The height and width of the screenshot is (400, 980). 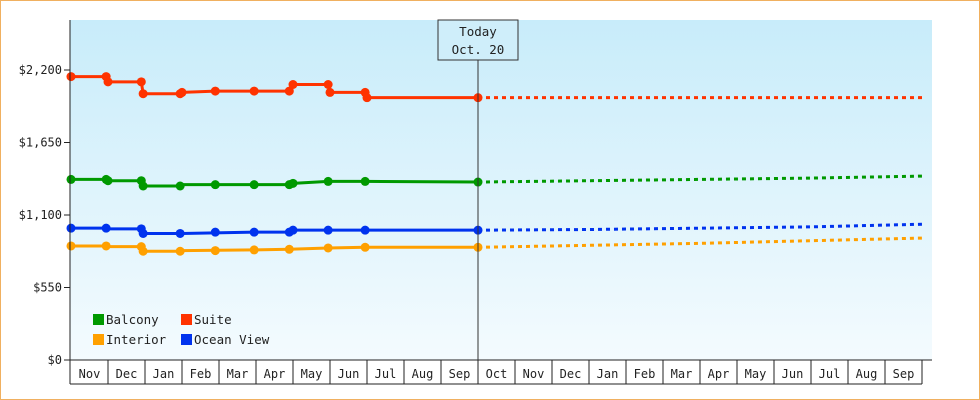 What do you see at coordinates (700, 179) in the screenshot?
I see `balcony-projected-line` at bounding box center [700, 179].